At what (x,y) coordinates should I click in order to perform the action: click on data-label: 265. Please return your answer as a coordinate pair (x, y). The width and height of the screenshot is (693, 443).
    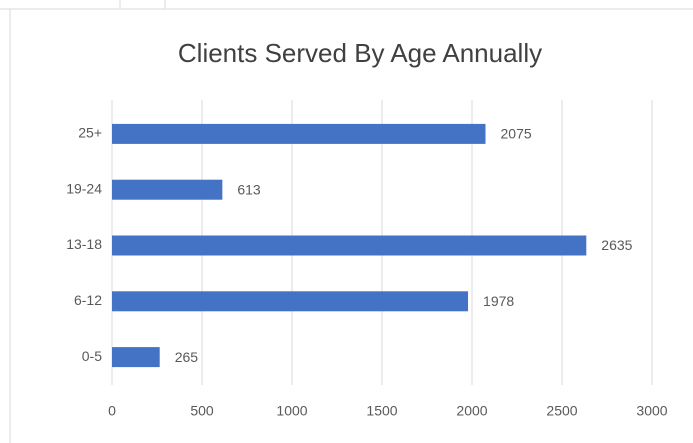
    Looking at the image, I should click on (187, 357).